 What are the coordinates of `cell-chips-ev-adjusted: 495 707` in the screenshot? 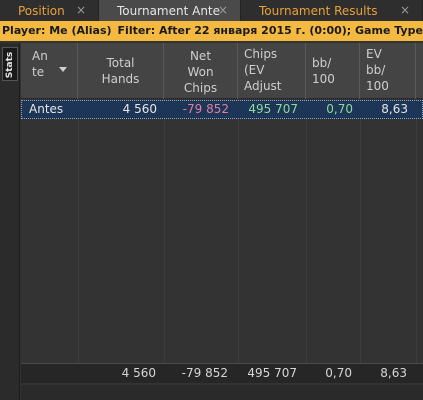 It's located at (273, 109).